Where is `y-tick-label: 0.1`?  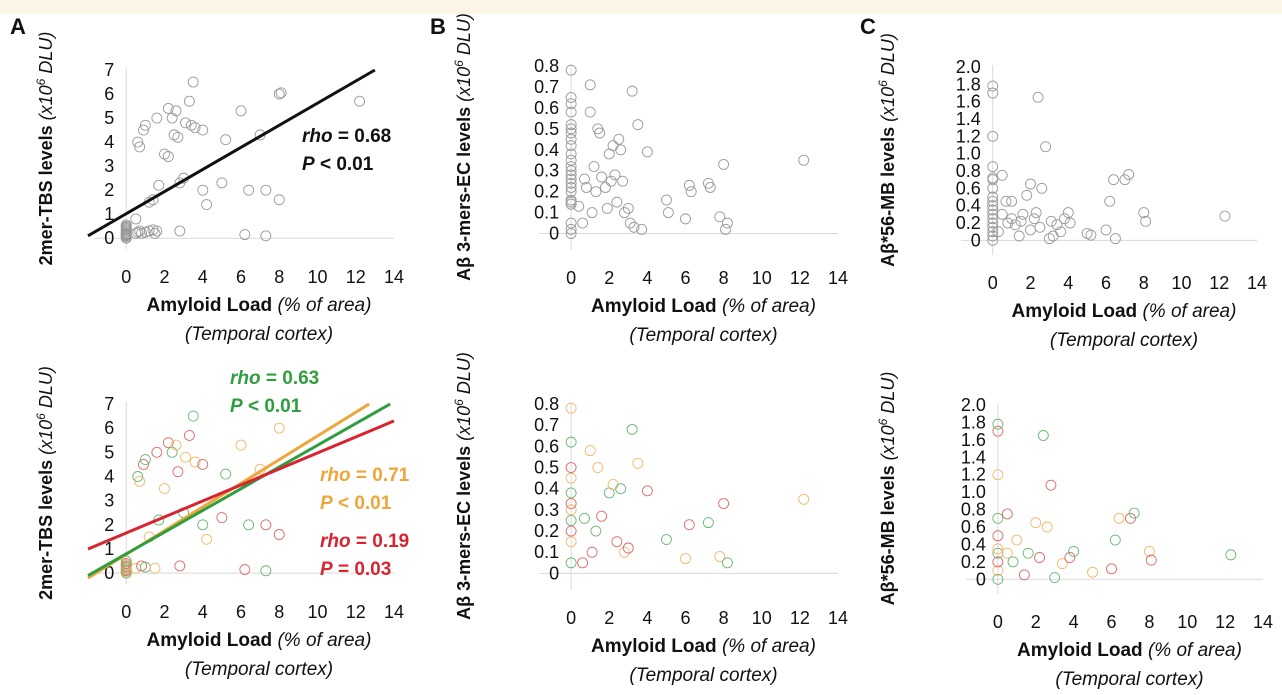
y-tick-label: 0.1 is located at coordinates (546, 552).